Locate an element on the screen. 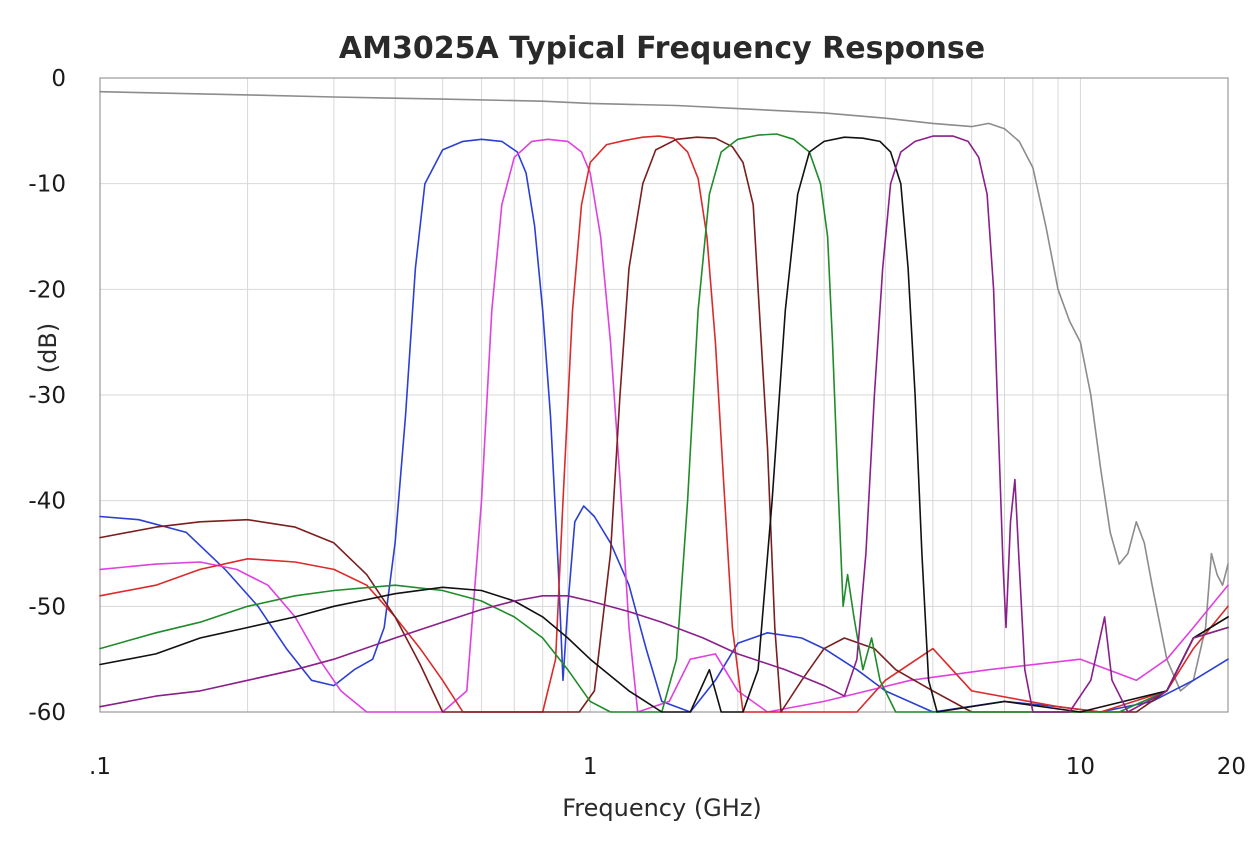 This screenshot has width=1252, height=844. x-tick-label: 1 is located at coordinates (590, 767).